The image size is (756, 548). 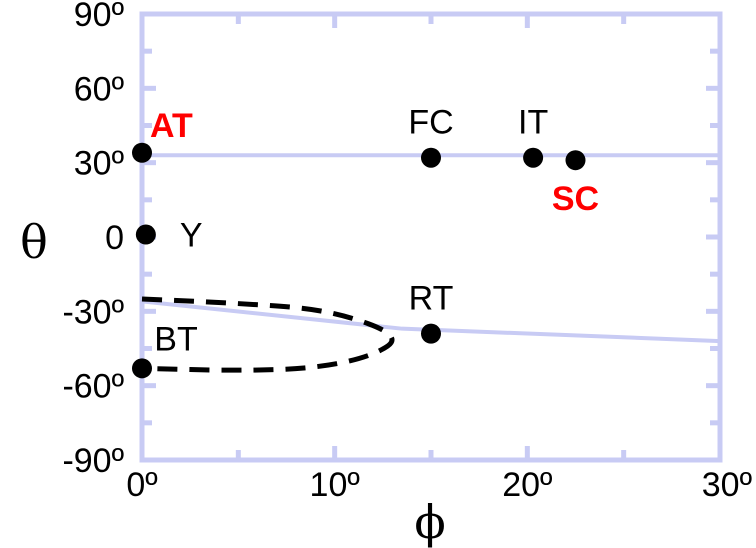 What do you see at coordinates (430, 123) in the screenshot?
I see `point-label-fc: FC` at bounding box center [430, 123].